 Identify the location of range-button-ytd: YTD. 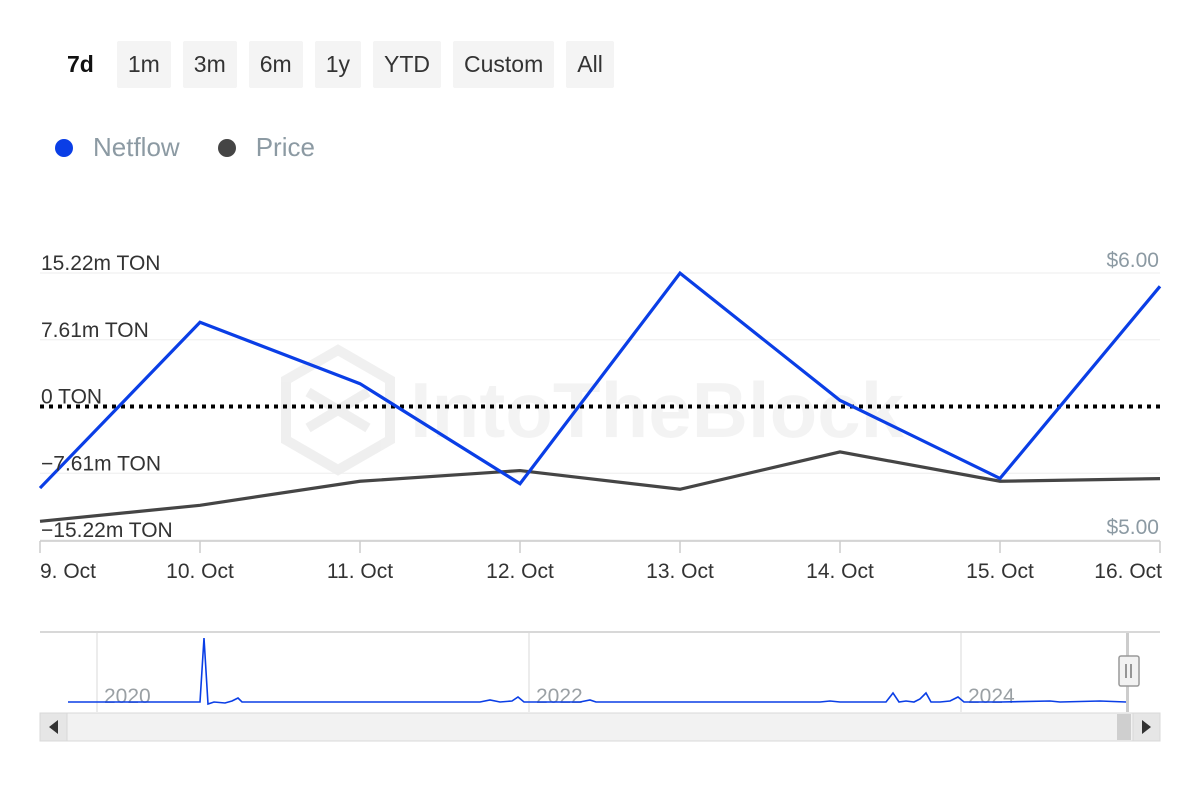
(407, 64).